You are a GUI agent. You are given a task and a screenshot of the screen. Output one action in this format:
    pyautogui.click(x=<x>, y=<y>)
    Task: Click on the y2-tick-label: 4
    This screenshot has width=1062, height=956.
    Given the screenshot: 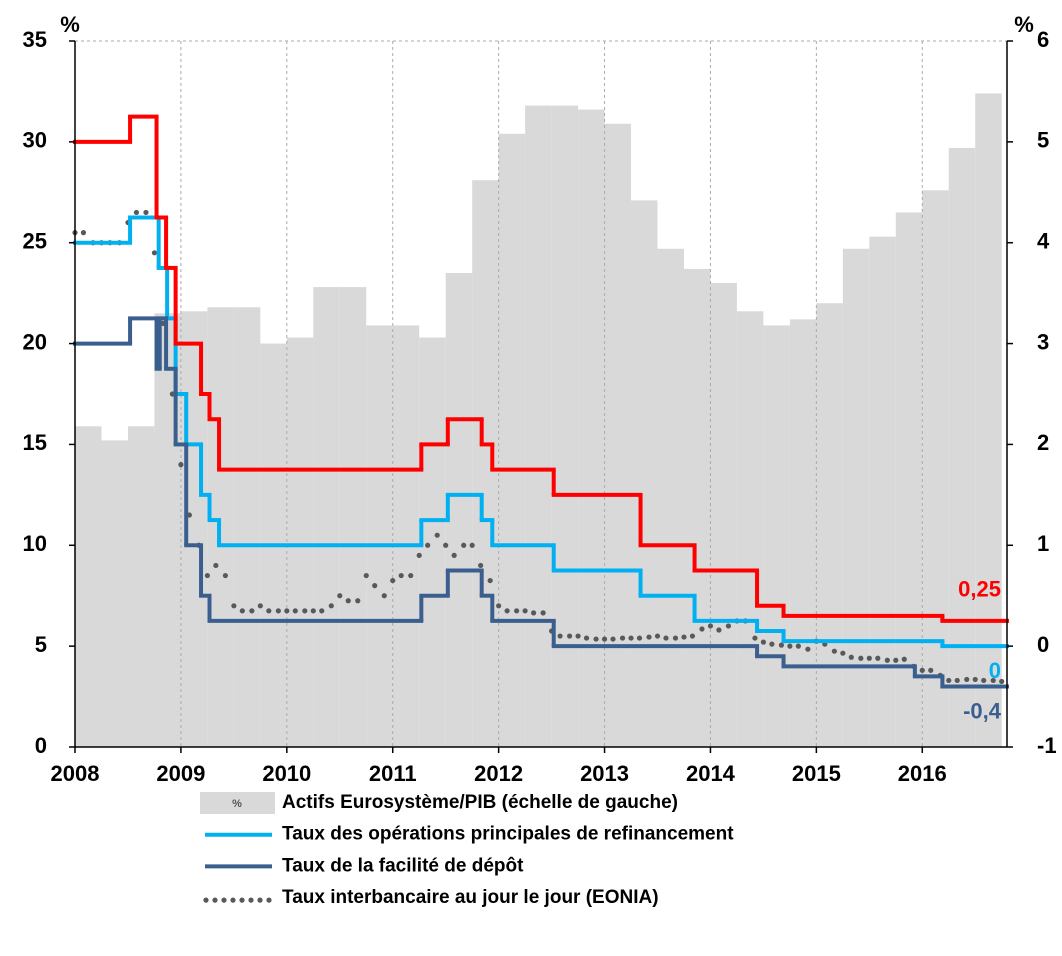 What is the action you would take?
    pyautogui.click(x=1043, y=241)
    